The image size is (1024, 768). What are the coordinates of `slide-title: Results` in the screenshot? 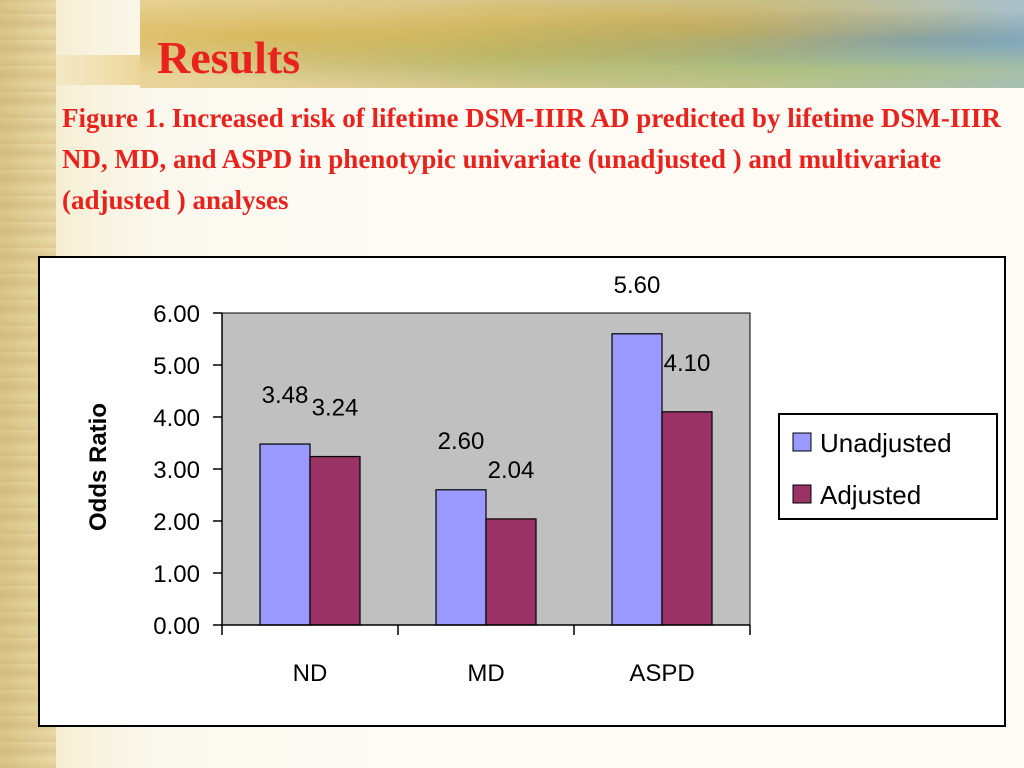 It's located at (229, 57).